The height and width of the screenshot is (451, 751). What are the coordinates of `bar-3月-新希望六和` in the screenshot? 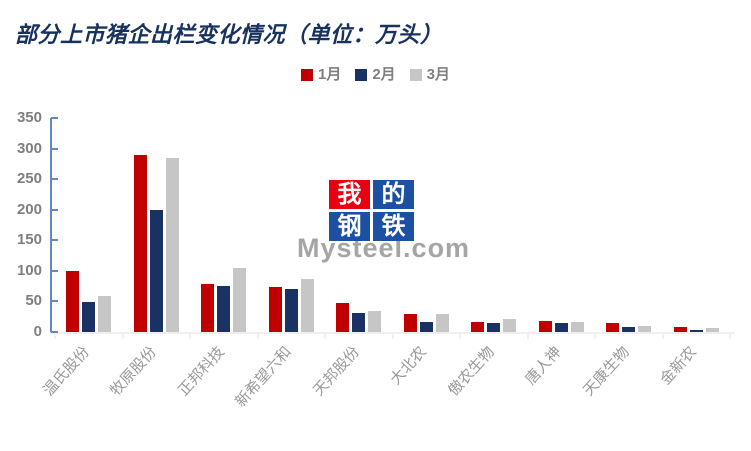 It's located at (307, 305).